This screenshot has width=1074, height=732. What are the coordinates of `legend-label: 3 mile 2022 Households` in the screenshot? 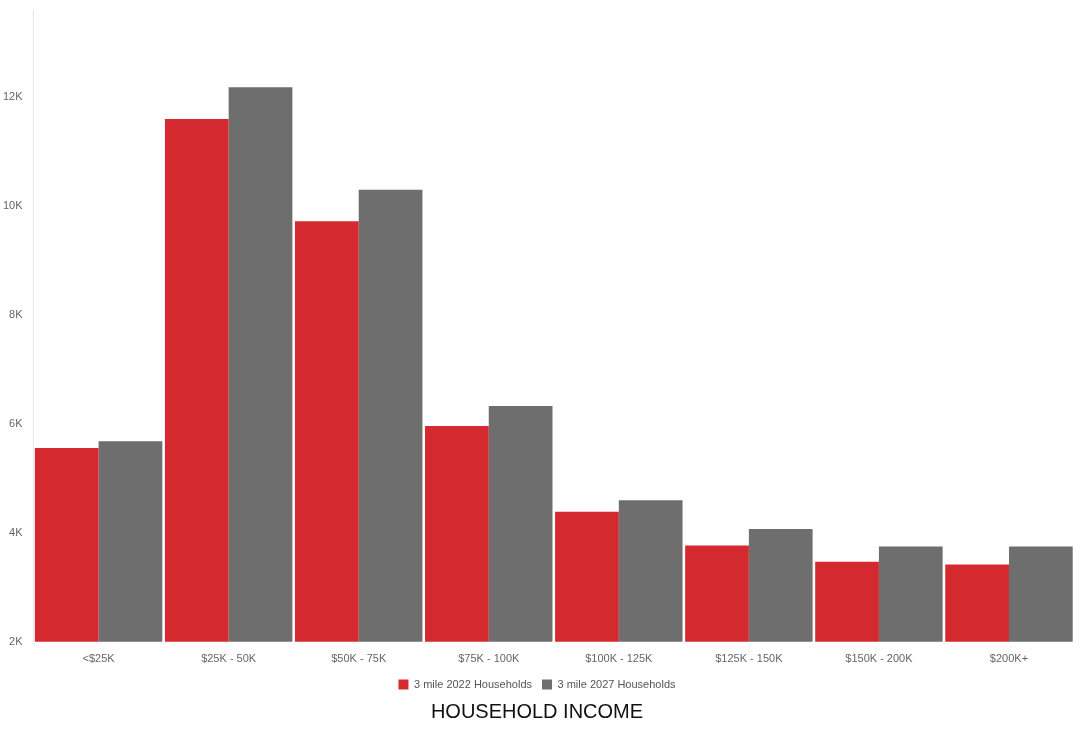 It's located at (473, 683).